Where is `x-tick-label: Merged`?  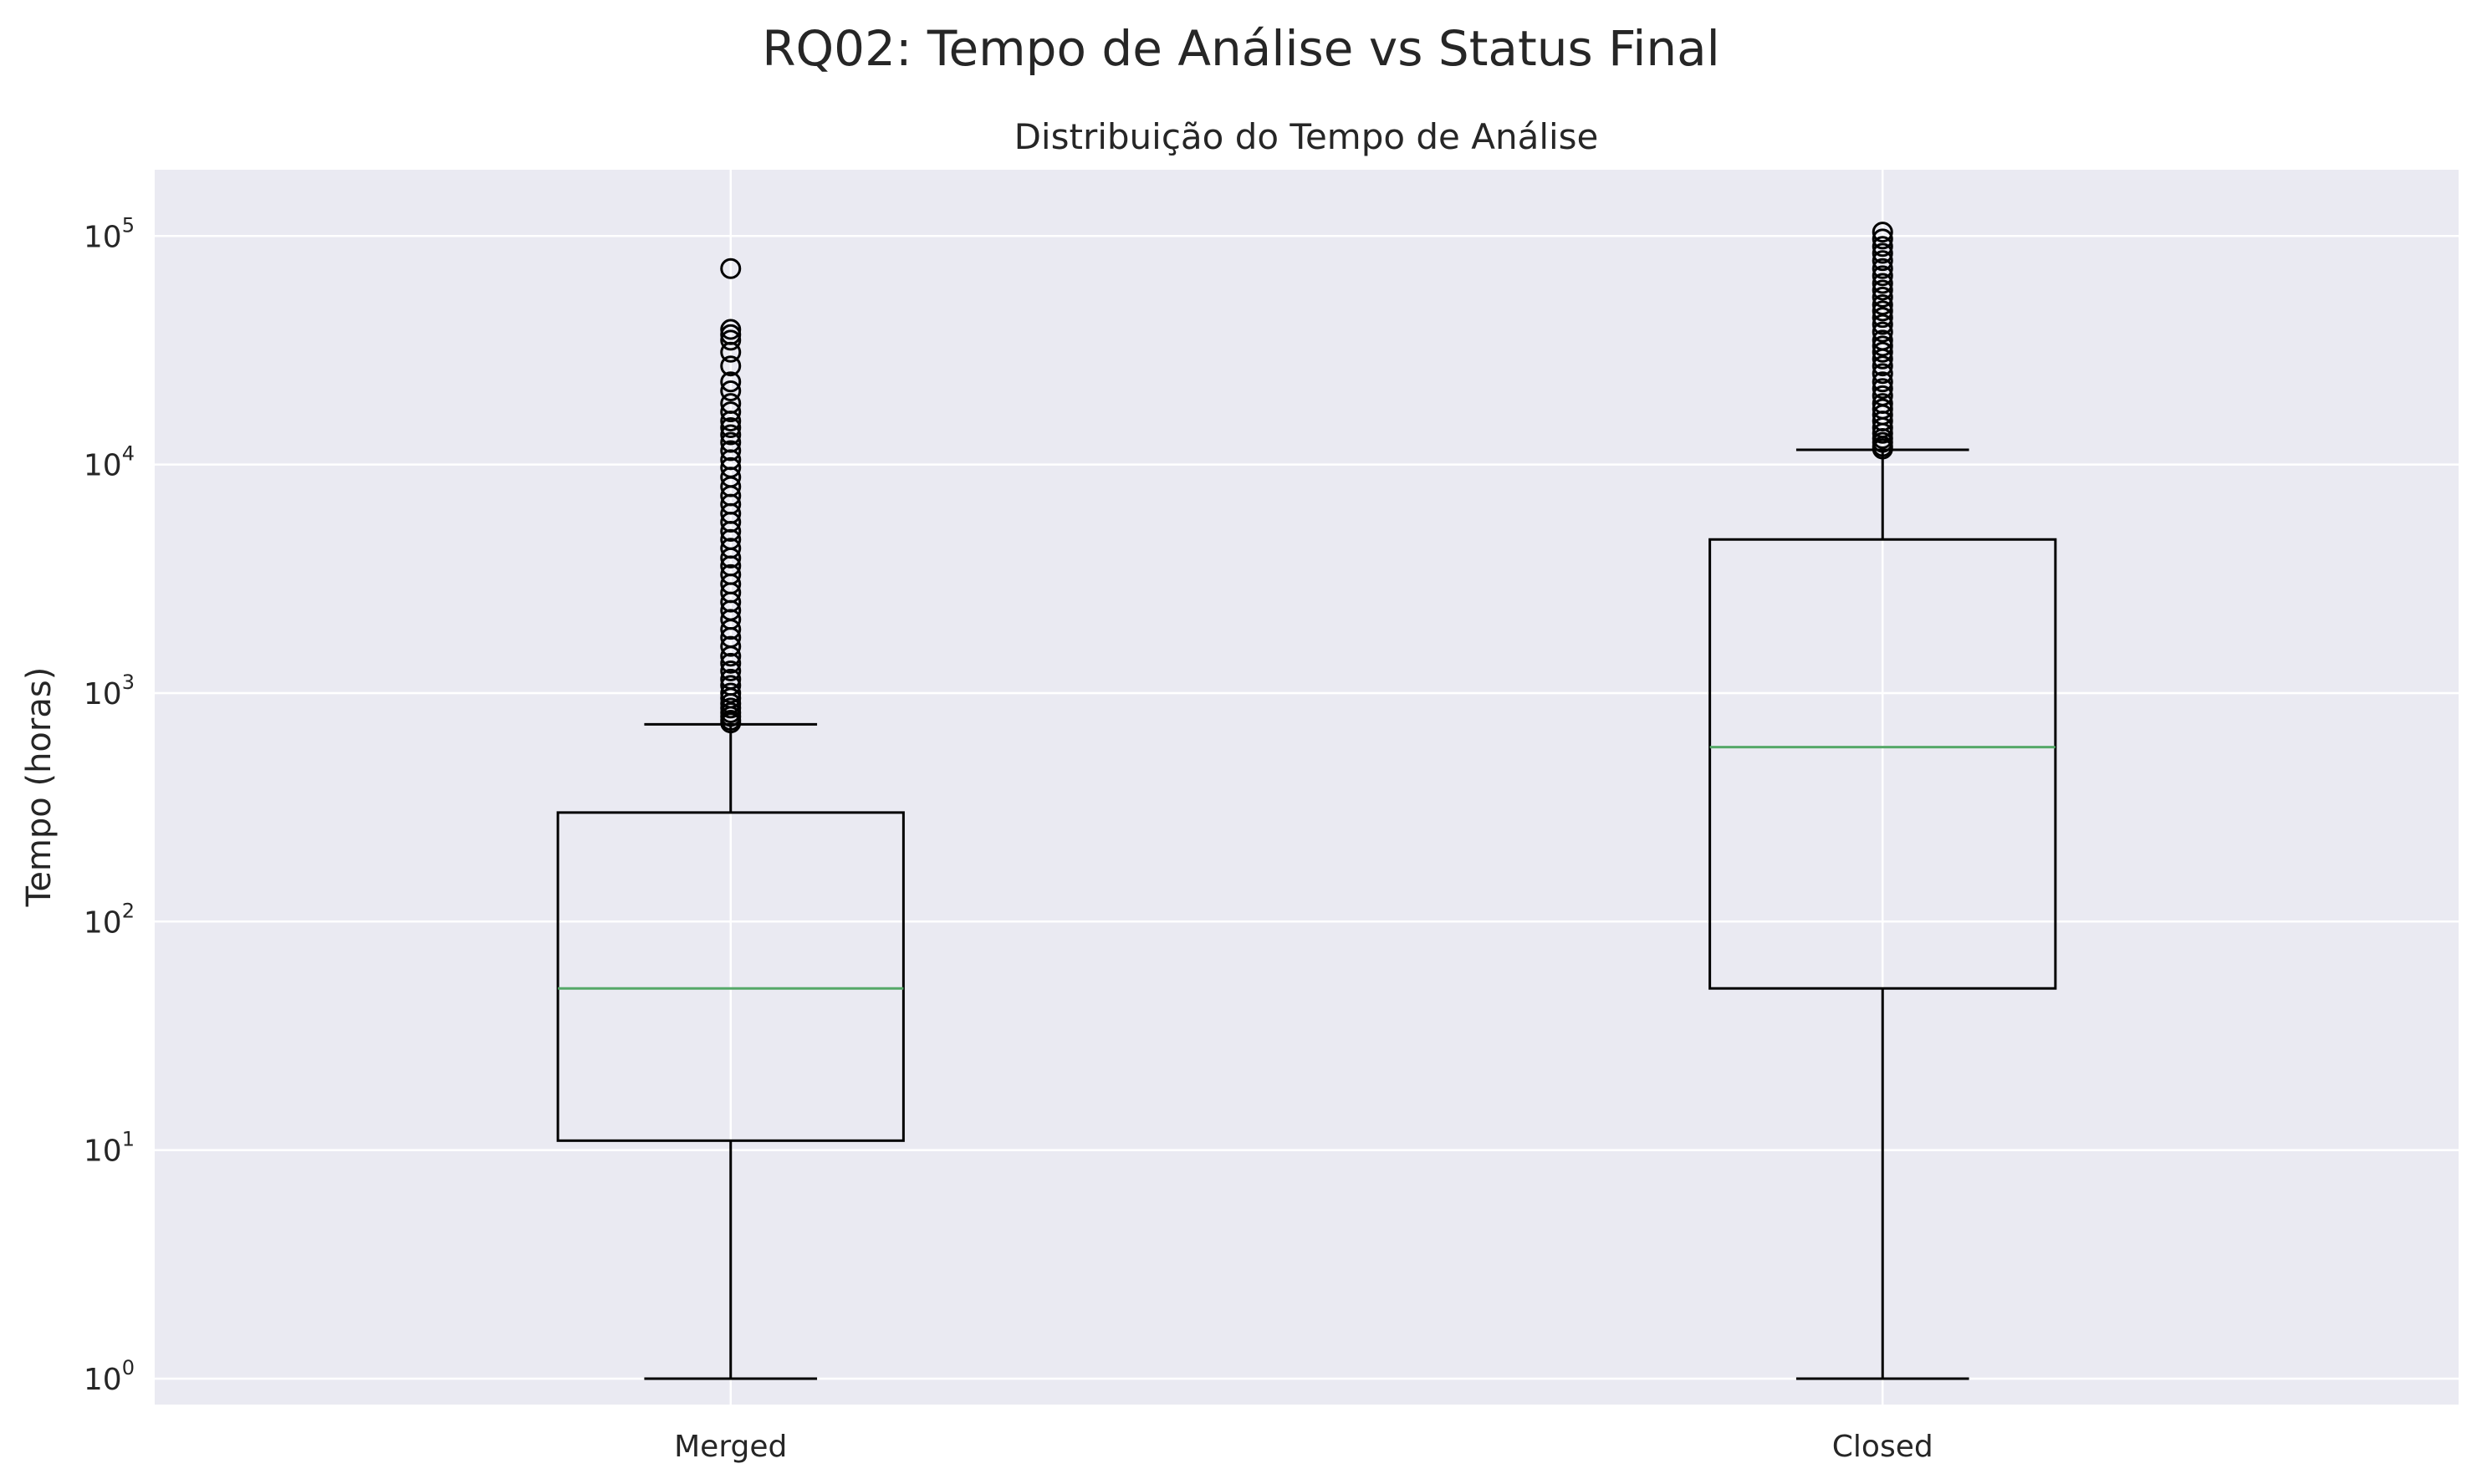 x-tick-label: Merged is located at coordinates (730, 1447).